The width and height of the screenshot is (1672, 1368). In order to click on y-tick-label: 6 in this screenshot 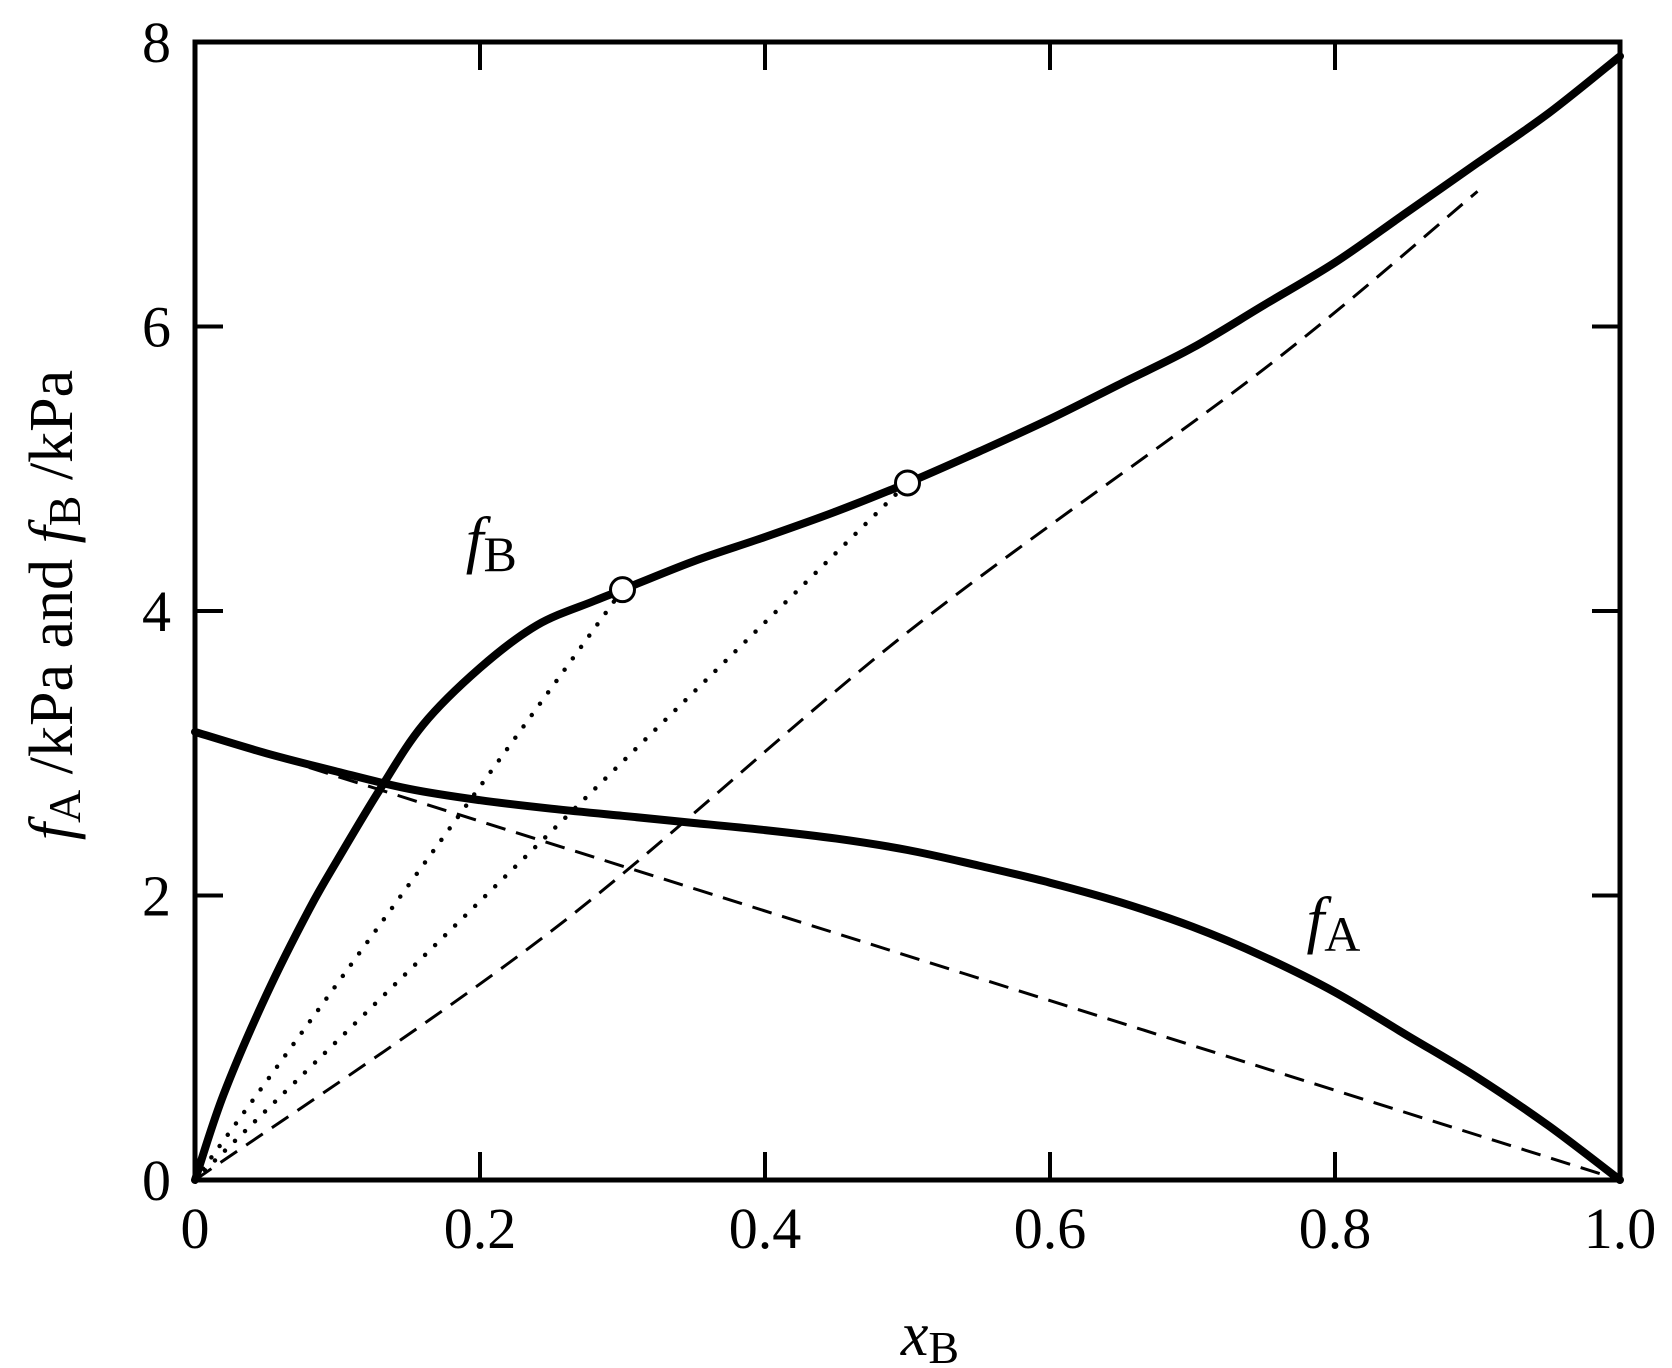, I will do `click(156, 327)`.